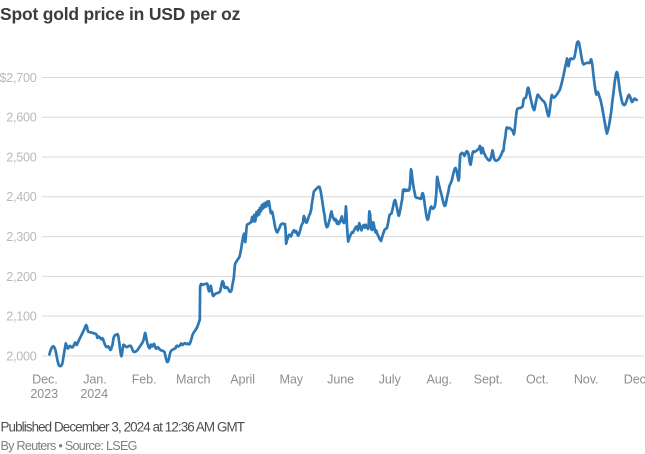 Image resolution: width=645 pixels, height=454 pixels. What do you see at coordinates (94, 394) in the screenshot?
I see `svg-text: 2024` at bounding box center [94, 394].